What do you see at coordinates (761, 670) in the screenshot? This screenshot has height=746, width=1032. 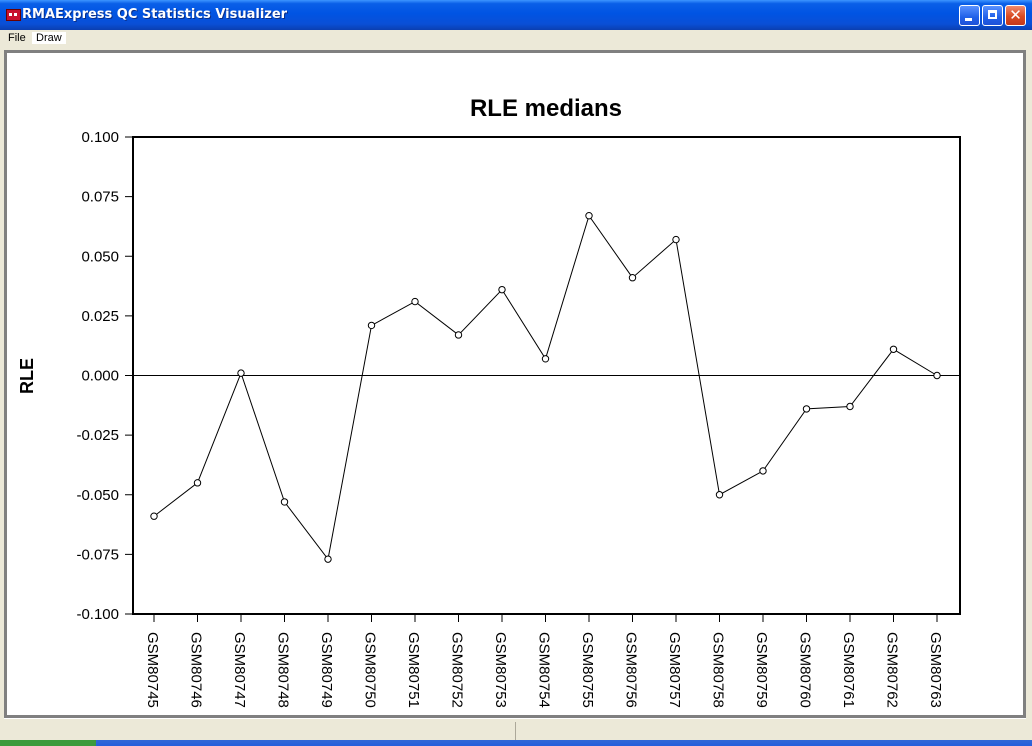 I see `x-tick-label: GSM80759` at bounding box center [761, 670].